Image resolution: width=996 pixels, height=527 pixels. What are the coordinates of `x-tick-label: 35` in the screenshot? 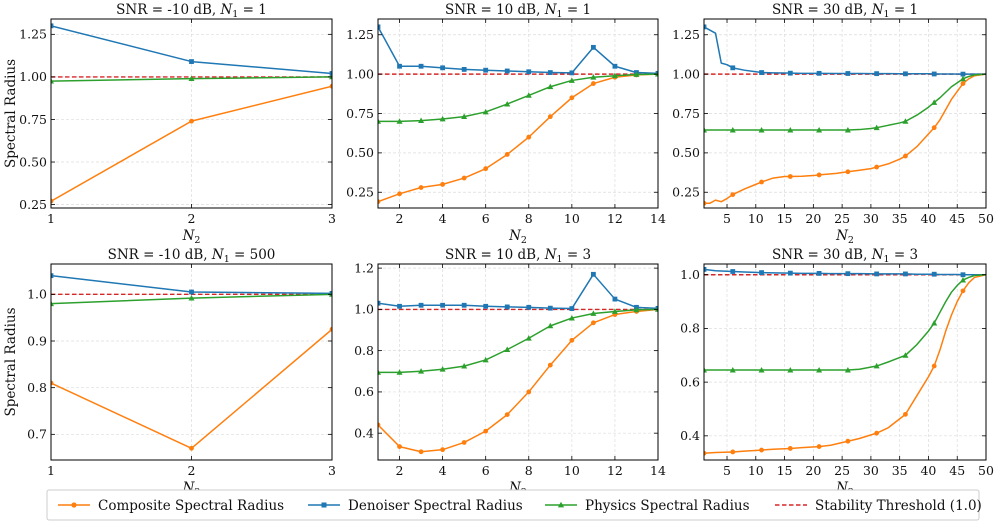 It's located at (900, 470).